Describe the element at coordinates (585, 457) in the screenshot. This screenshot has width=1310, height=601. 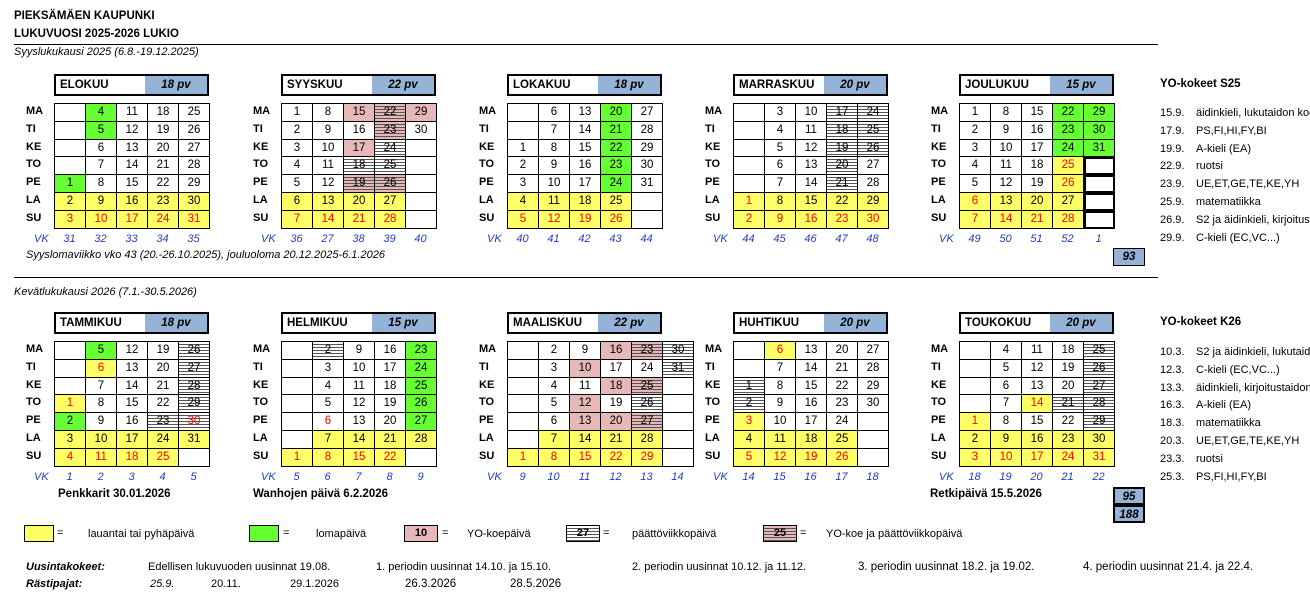
I see `day-cell: 15` at that location.